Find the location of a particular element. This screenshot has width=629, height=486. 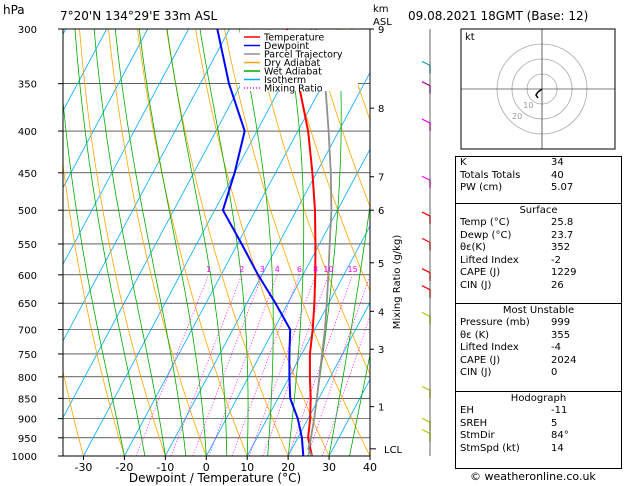

km-tick-label: 7 is located at coordinates (381, 178).